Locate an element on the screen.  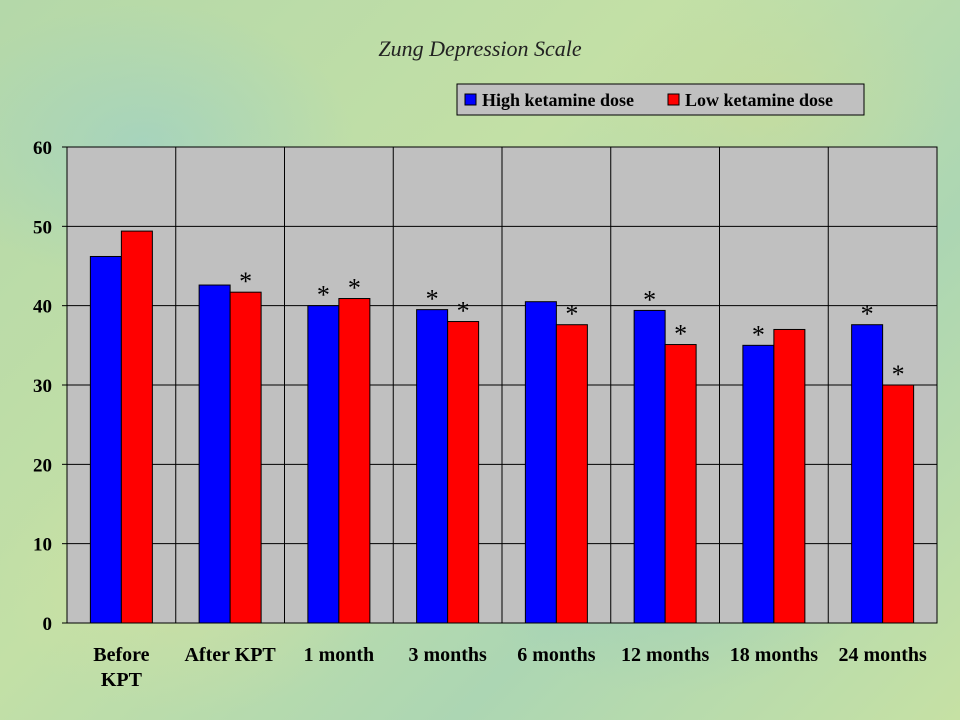
legend-swatch-low-dose is located at coordinates (673, 99).